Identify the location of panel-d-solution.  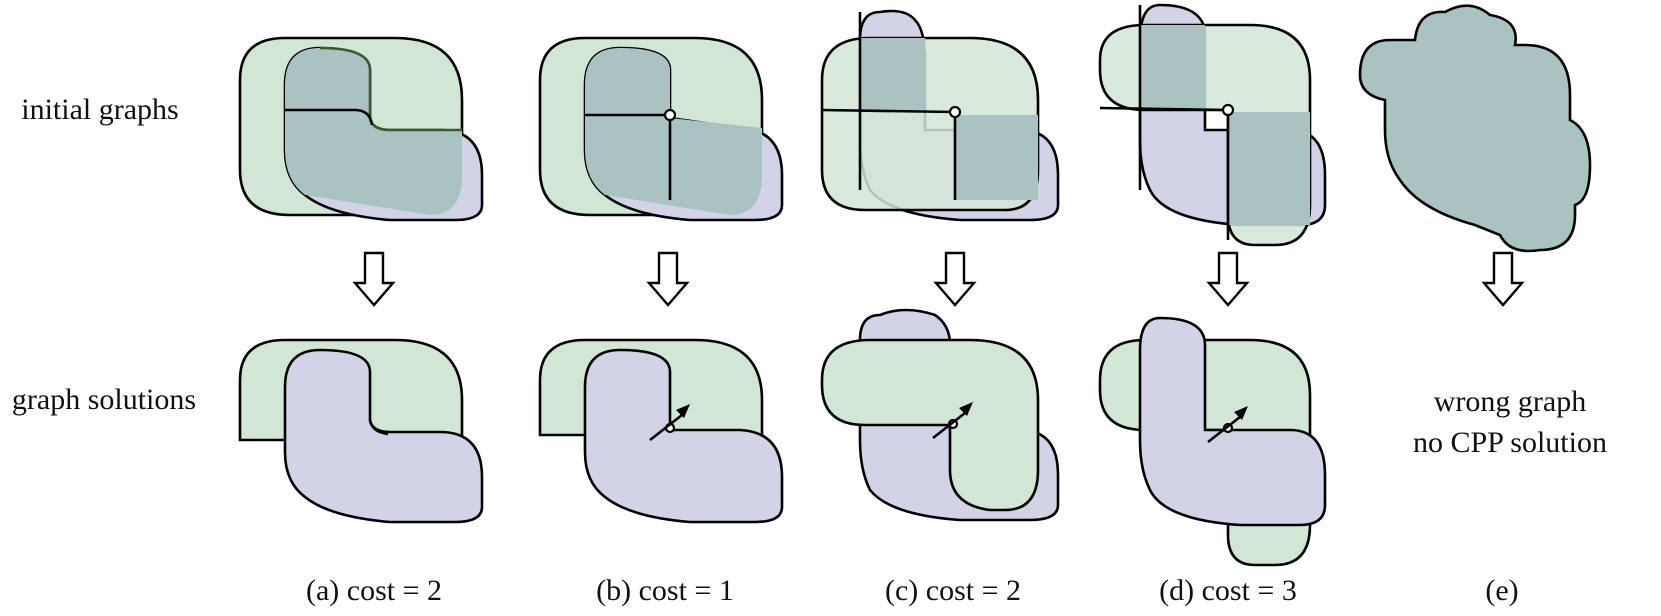
(1212, 441).